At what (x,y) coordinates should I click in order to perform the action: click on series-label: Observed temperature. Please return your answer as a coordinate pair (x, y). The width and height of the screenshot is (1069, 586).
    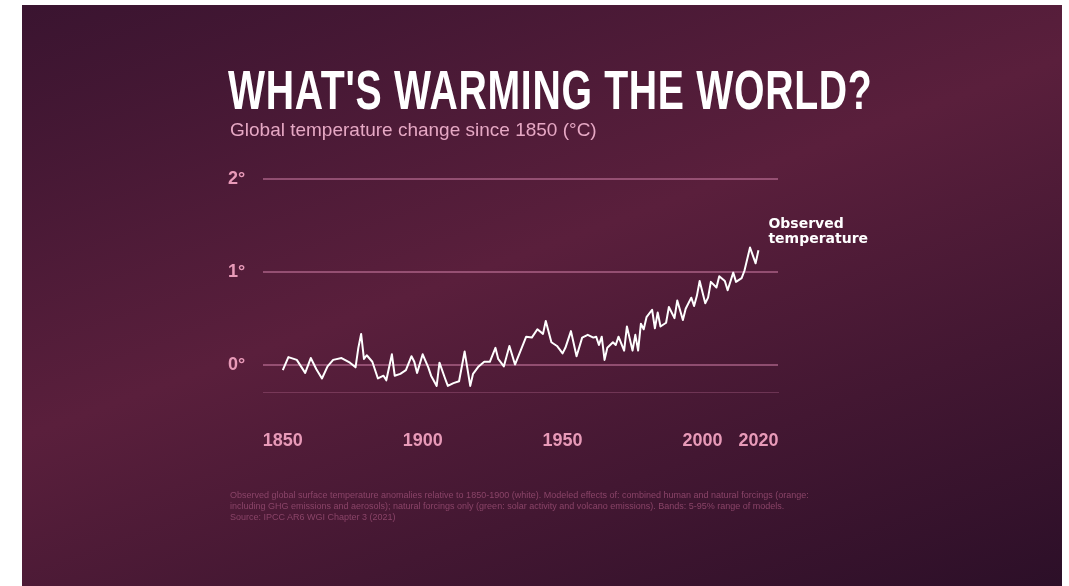
    Looking at the image, I should click on (818, 231).